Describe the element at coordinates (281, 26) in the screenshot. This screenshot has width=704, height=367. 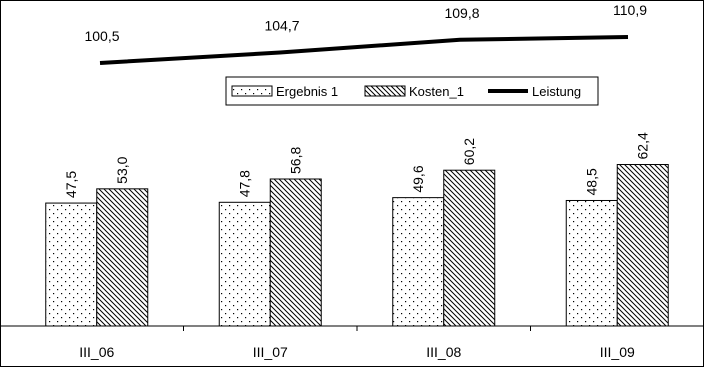
I see `line-value-label: 104,7` at that location.